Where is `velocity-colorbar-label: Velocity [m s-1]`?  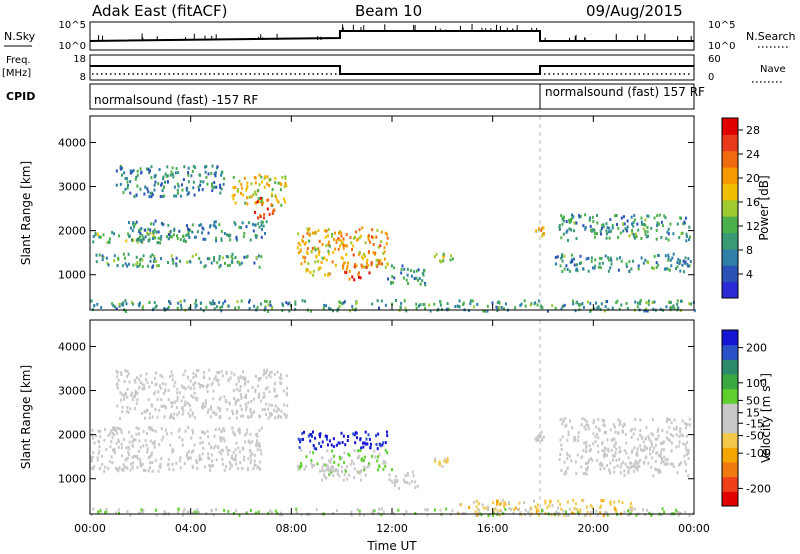 velocity-colorbar-label: Velocity [m s-1] is located at coordinates (766, 418).